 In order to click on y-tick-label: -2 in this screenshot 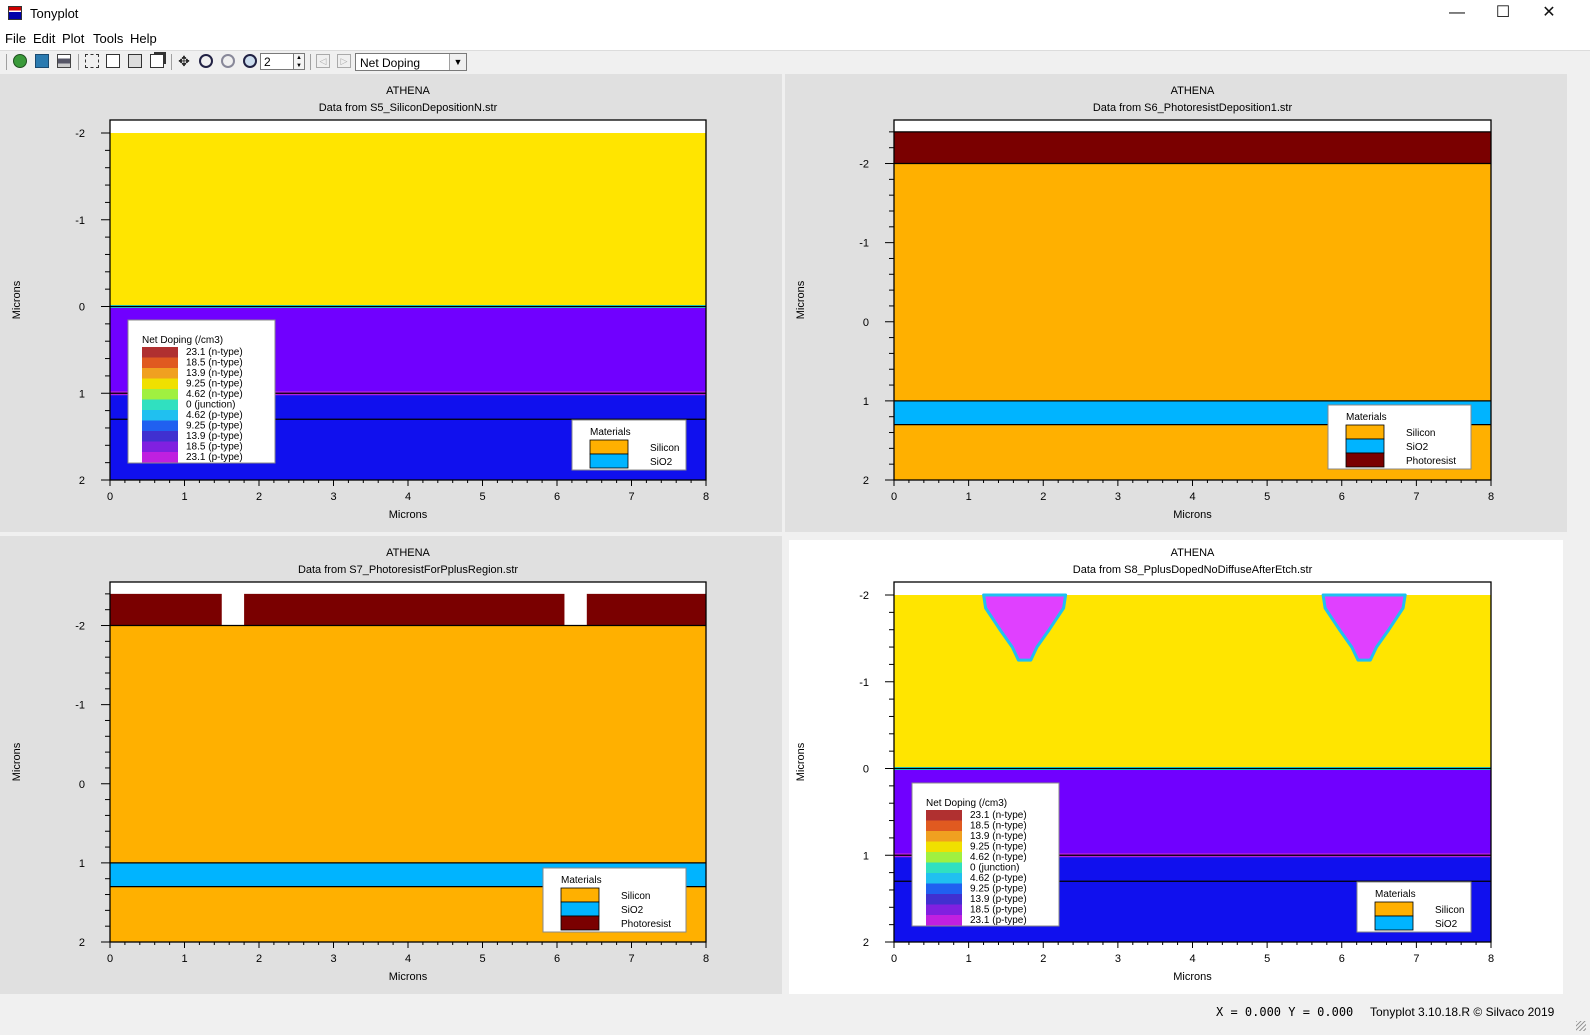, I will do `click(80, 134)`.